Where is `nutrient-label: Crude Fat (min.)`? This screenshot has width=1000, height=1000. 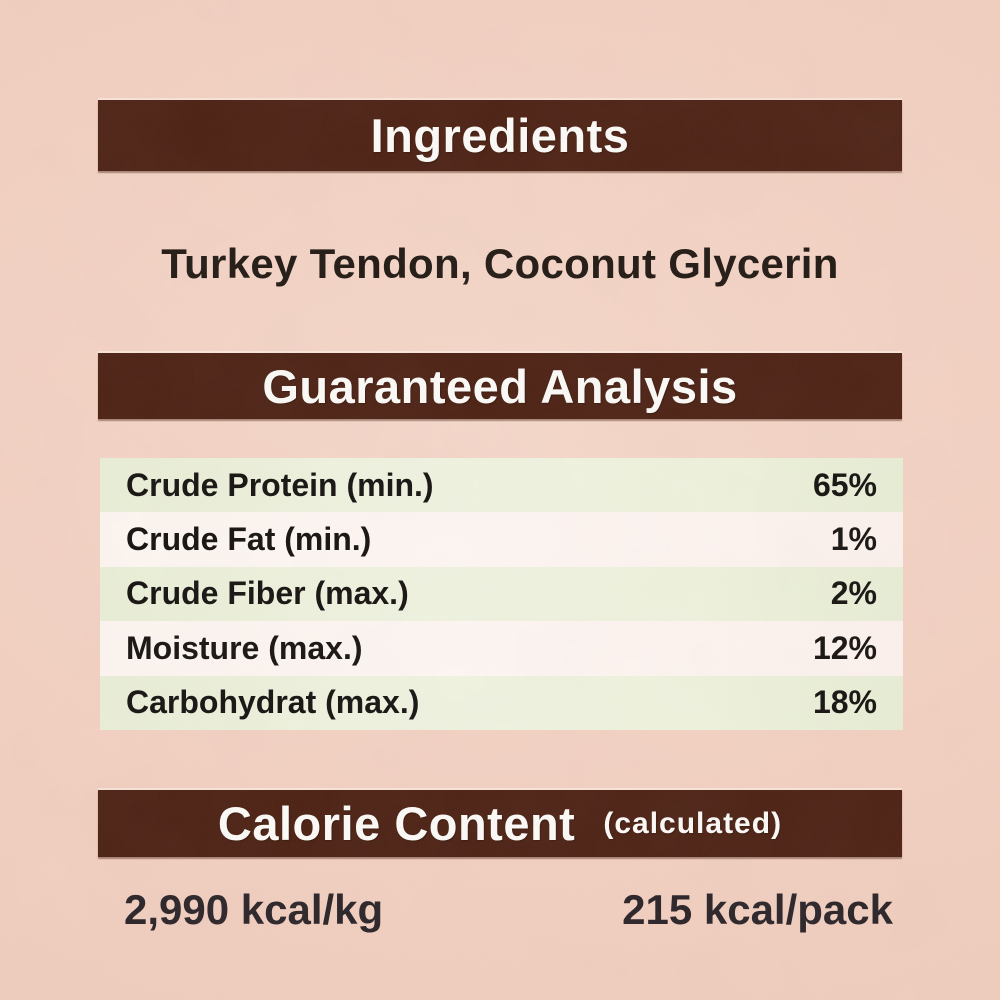 nutrient-label: Crude Fat (min.) is located at coordinates (249, 539).